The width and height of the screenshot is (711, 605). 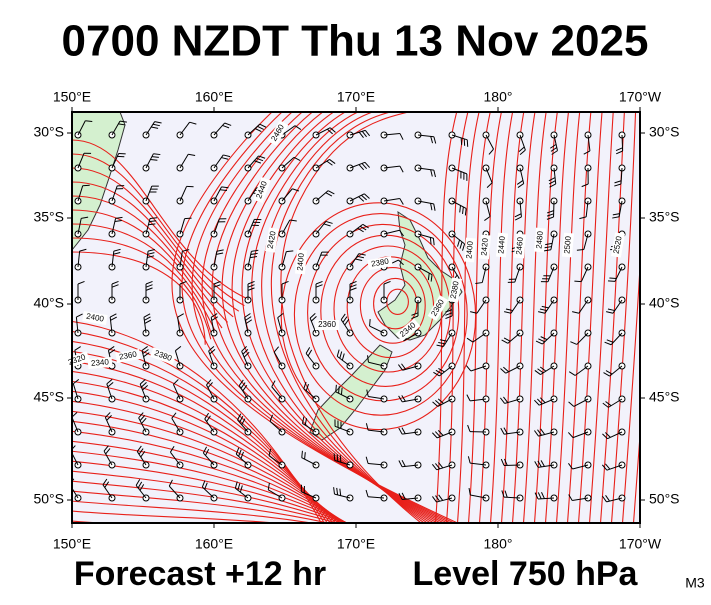 I want to click on contour-label: 2500, so click(x=567, y=244).